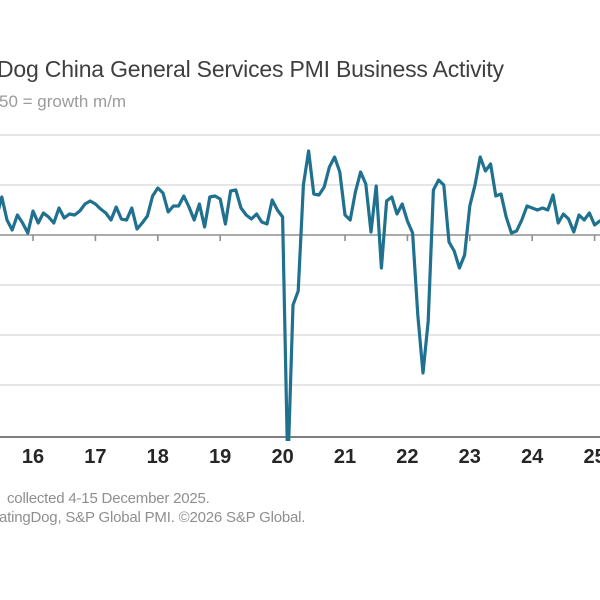 The height and width of the screenshot is (600, 600). Describe the element at coordinates (469, 457) in the screenshot. I see `x-axis-label-23: 23` at that location.